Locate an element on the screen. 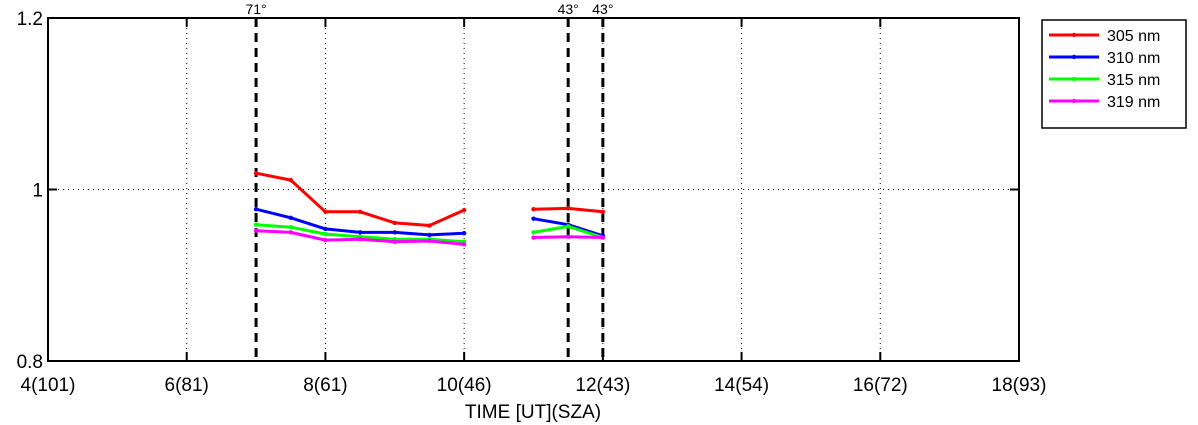  legend-label-315-nm: 315 nm is located at coordinates (1133, 80).